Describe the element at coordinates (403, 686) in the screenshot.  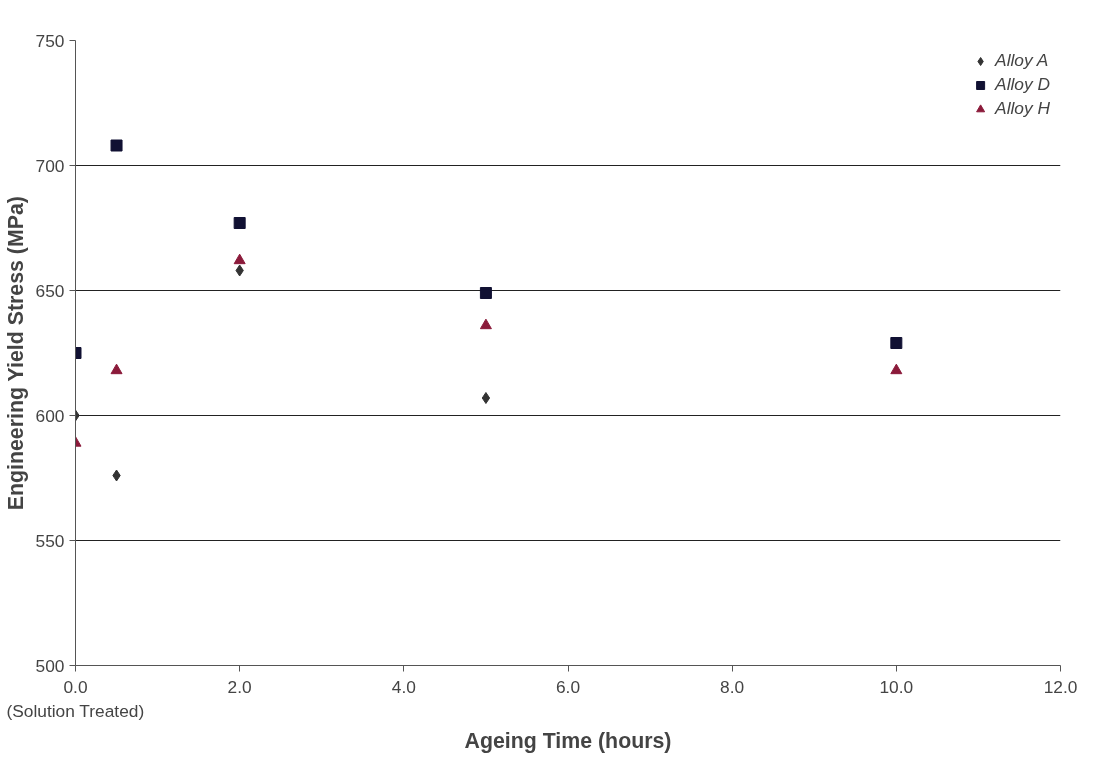
I see `x-tick-label: 4.0` at that location.